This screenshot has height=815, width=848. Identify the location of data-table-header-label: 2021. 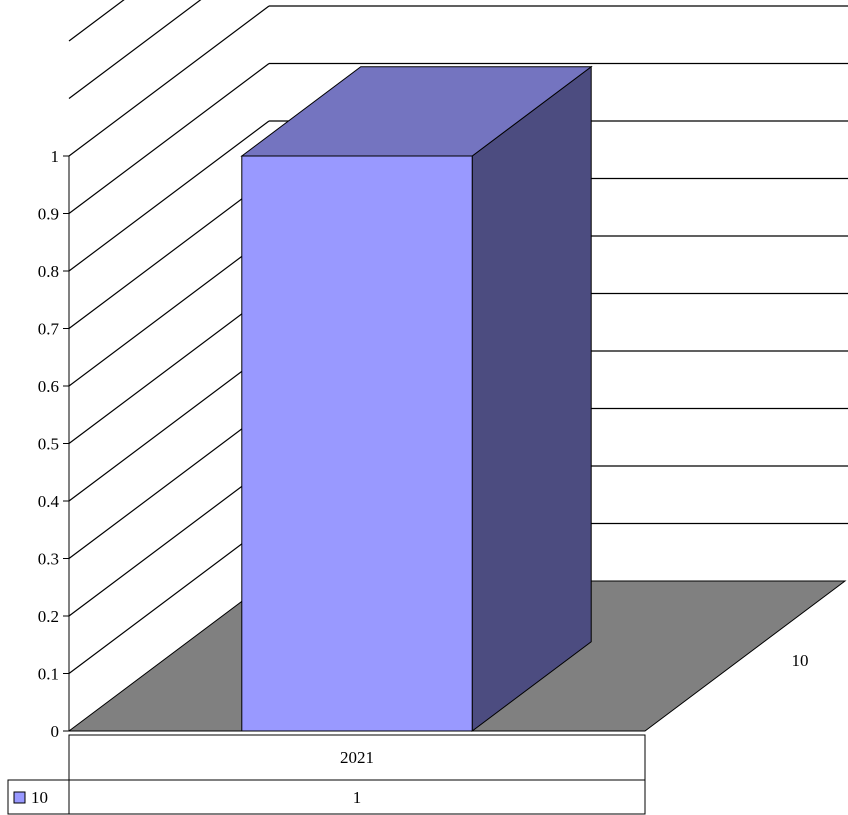
(357, 757).